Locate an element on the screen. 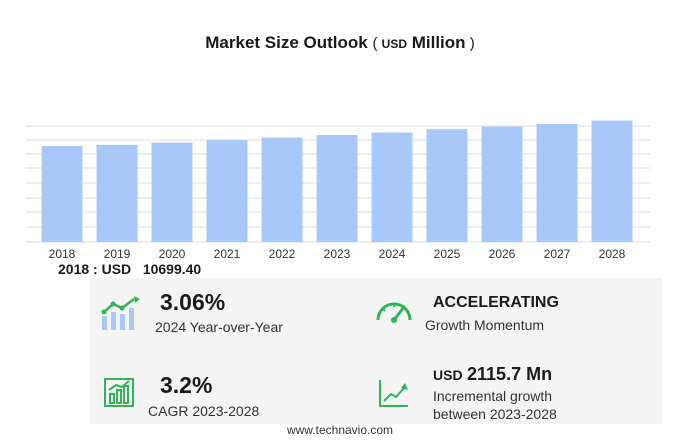  x-tick-2027: 2027 is located at coordinates (557, 254).